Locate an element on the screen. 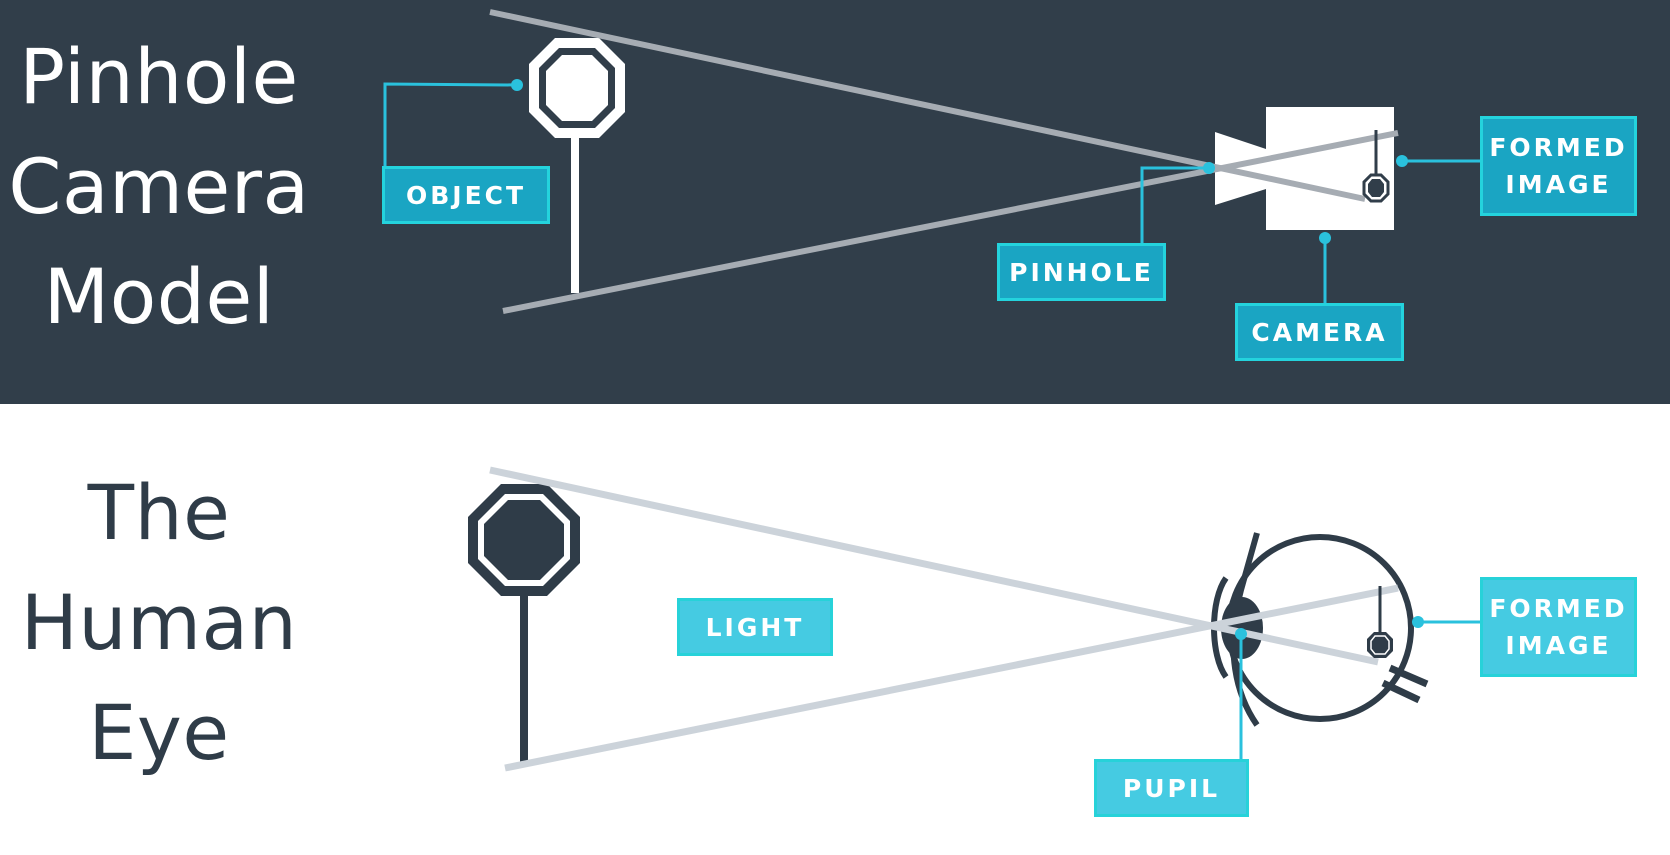 This screenshot has height=855, width=1670. title-line: Pinhole is located at coordinates (159, 76).